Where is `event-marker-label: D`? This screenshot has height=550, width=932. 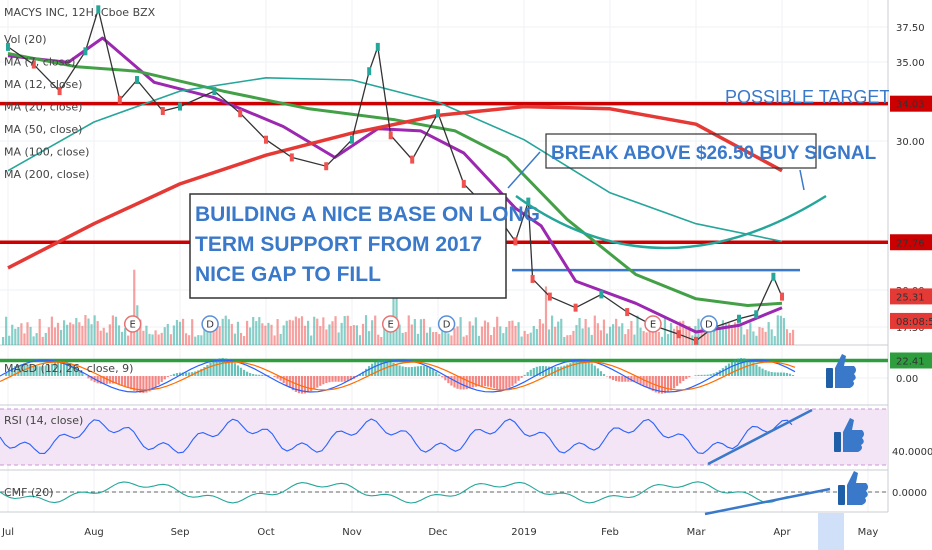 event-marker-label: D is located at coordinates (709, 325).